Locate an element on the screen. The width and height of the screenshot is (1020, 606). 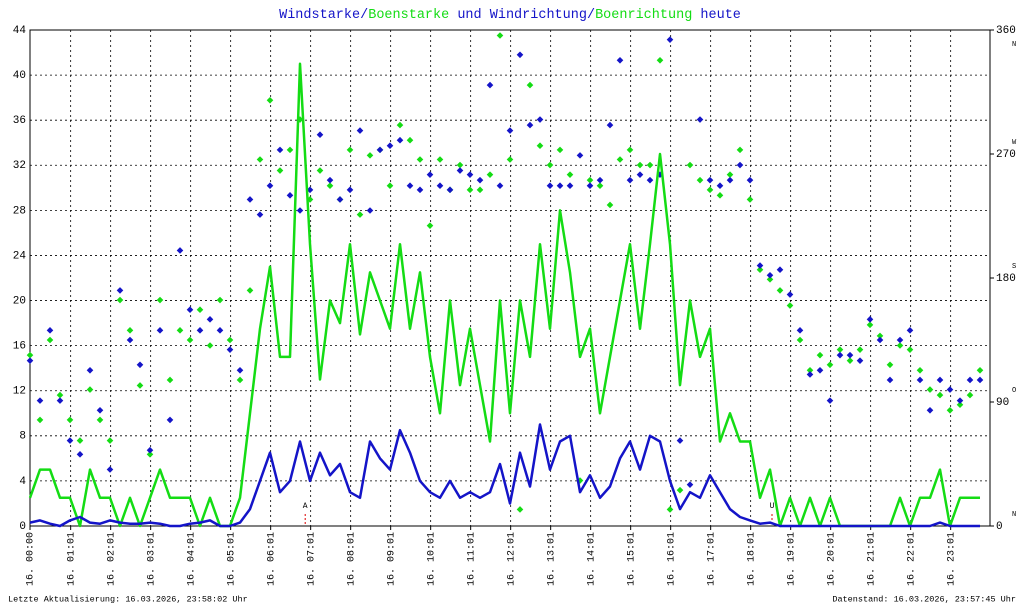
x-tick-label: 16. 23:01 is located at coordinates (951, 559).